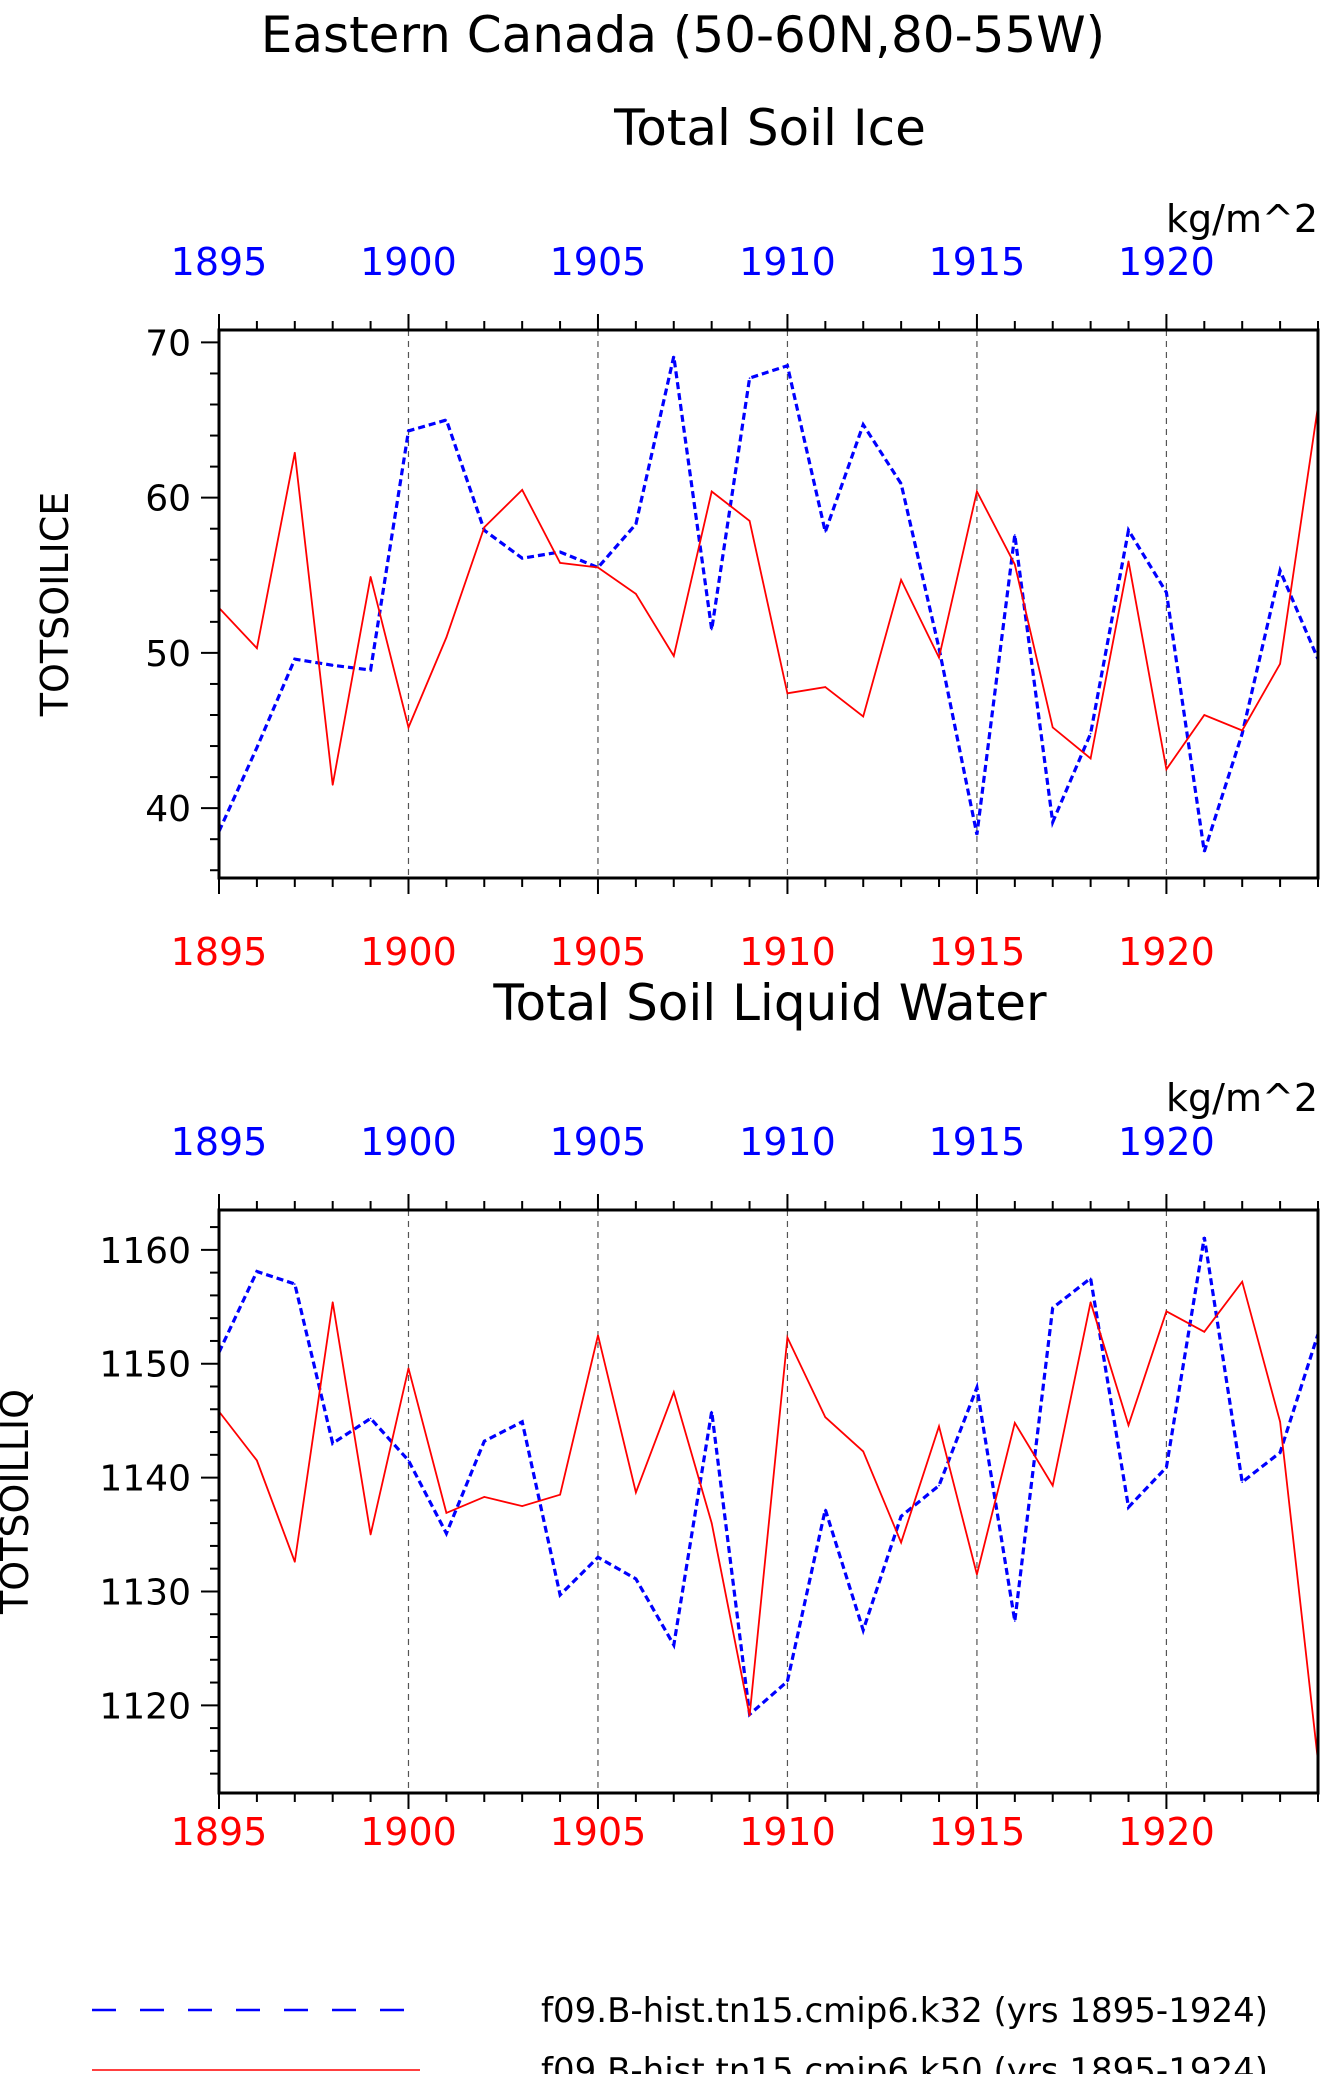 The width and height of the screenshot is (1322, 2078). What do you see at coordinates (977, 1142) in the screenshot?
I see `x-tick-label-top: 1915` at bounding box center [977, 1142].